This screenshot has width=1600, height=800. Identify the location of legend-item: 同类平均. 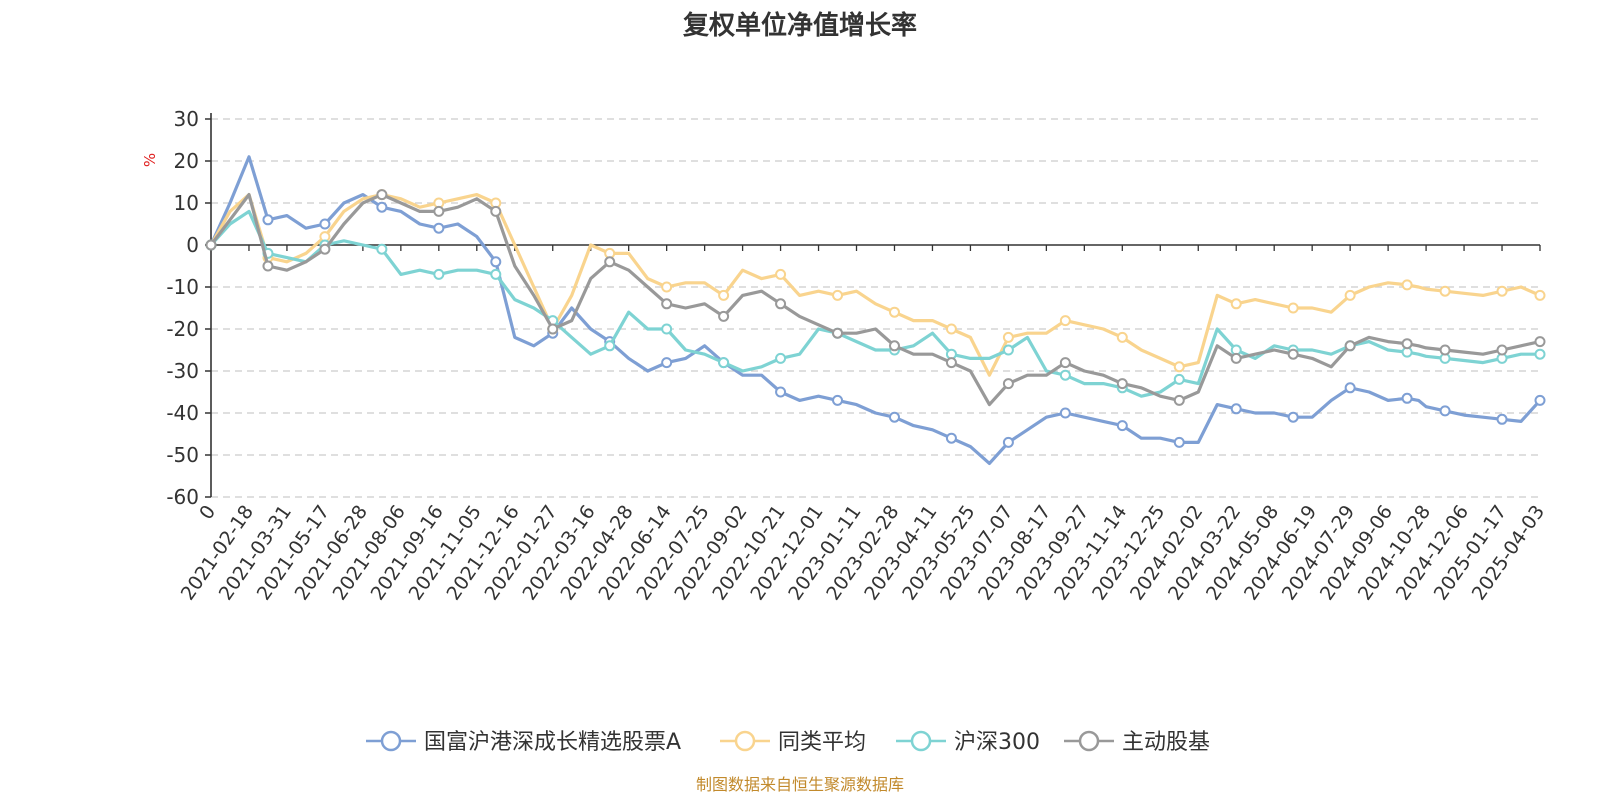
(793, 742).